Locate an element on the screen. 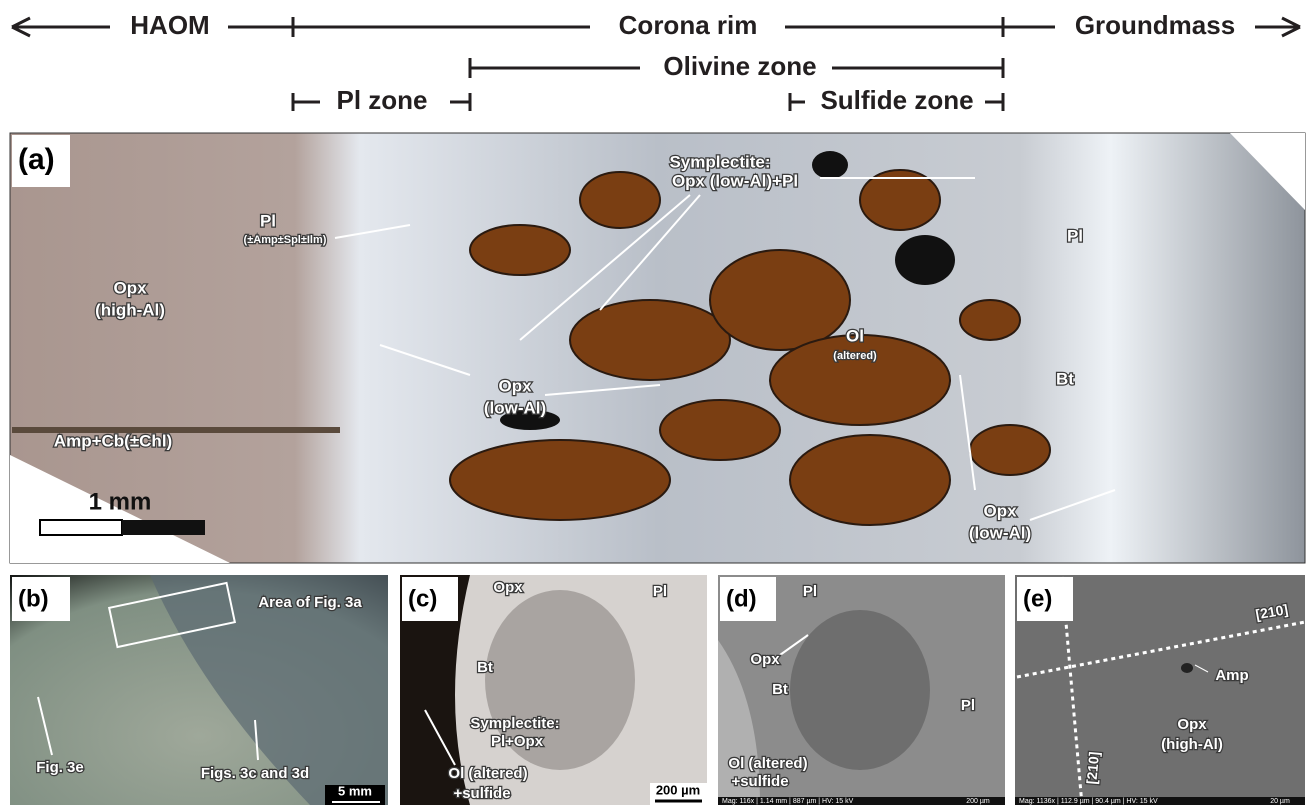  scale-label: 20 µm is located at coordinates (1280, 801).